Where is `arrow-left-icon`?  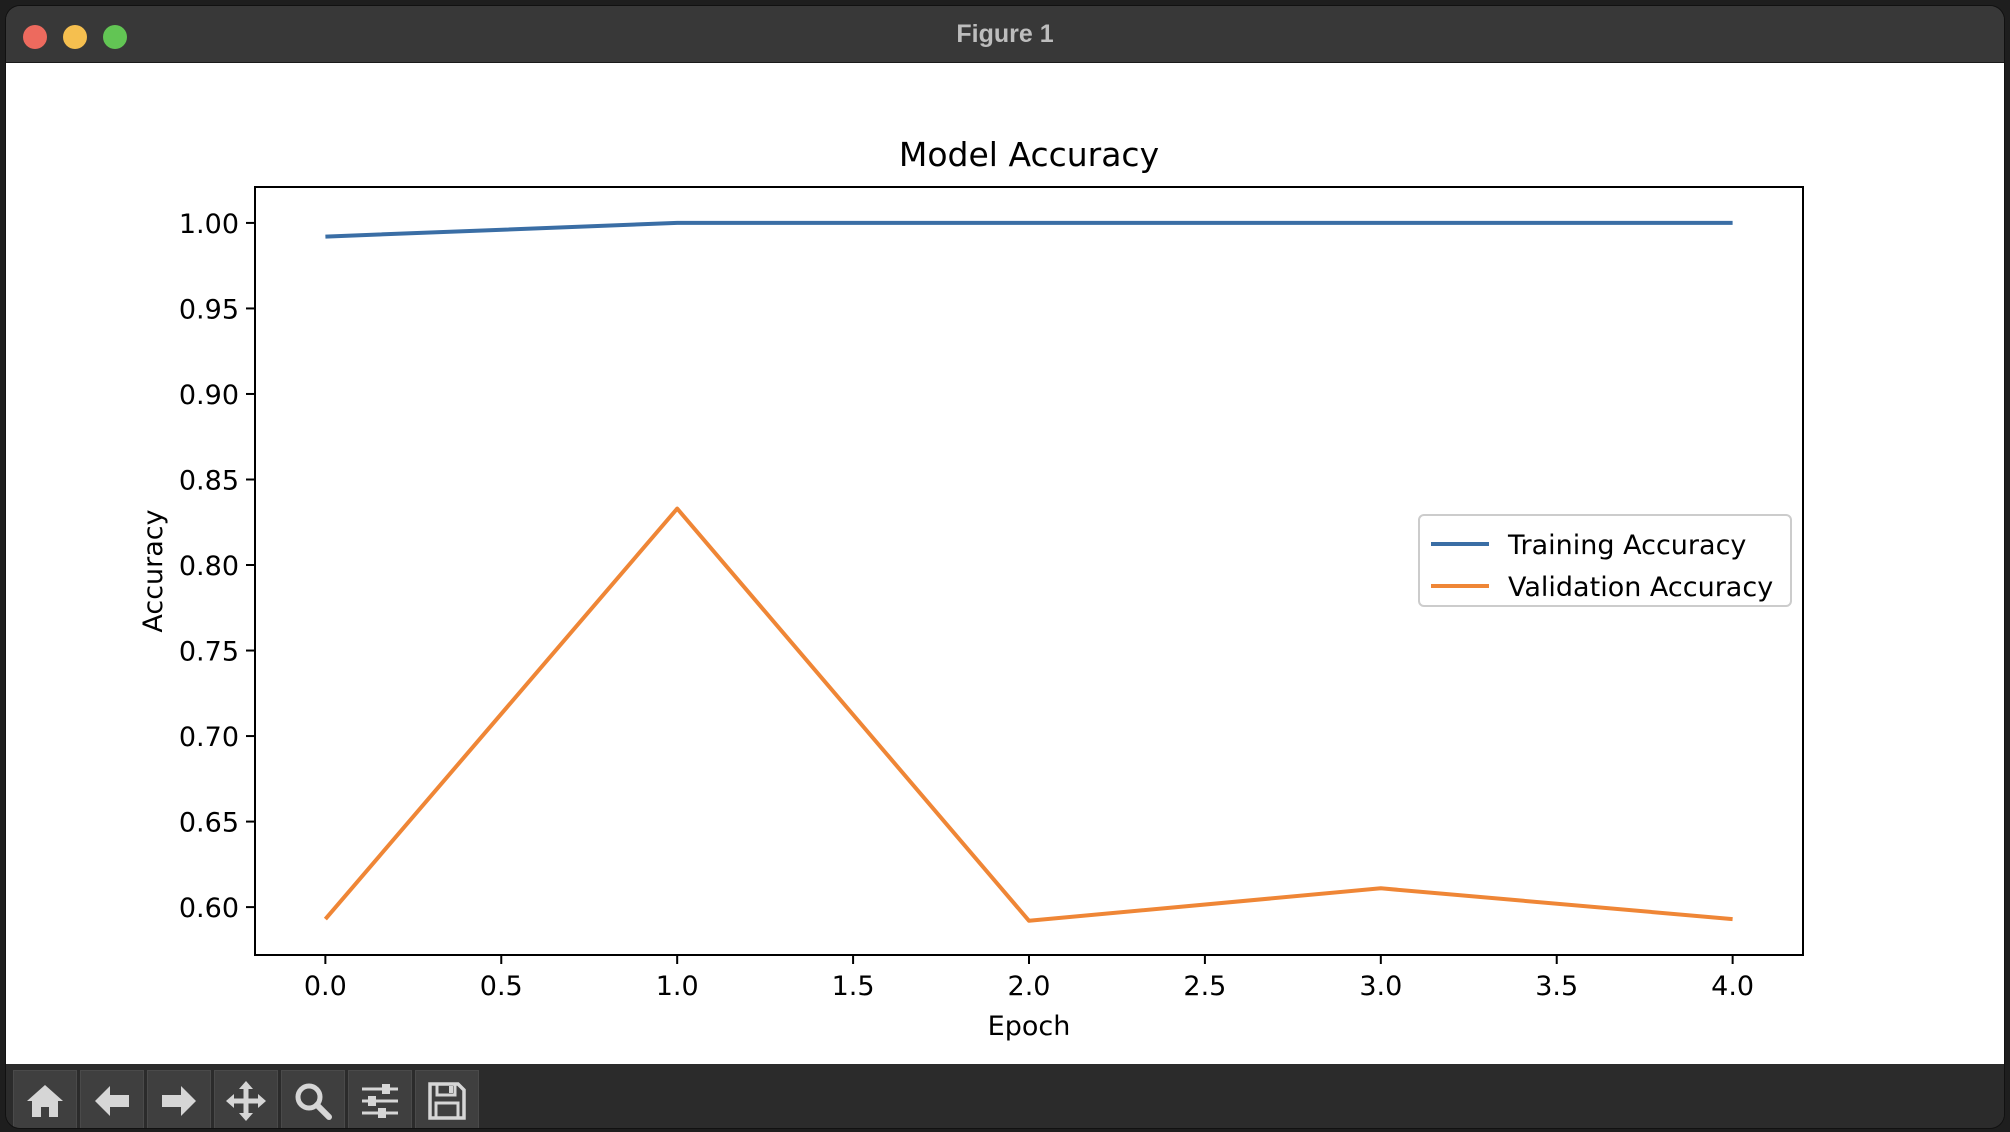 arrow-left-icon is located at coordinates (112, 1101).